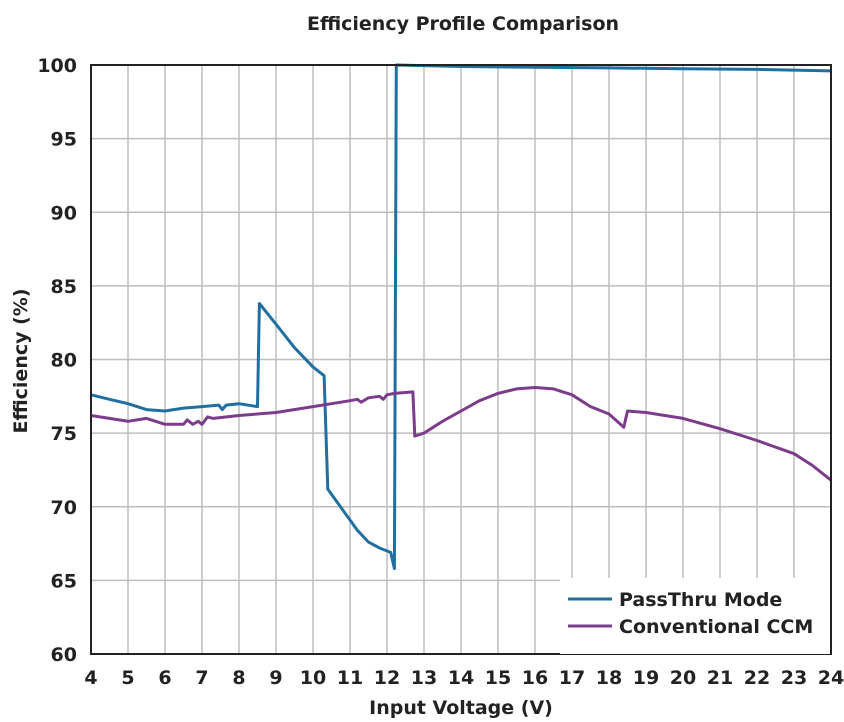  What do you see at coordinates (90, 678) in the screenshot?
I see `x-tick-label: 4` at bounding box center [90, 678].